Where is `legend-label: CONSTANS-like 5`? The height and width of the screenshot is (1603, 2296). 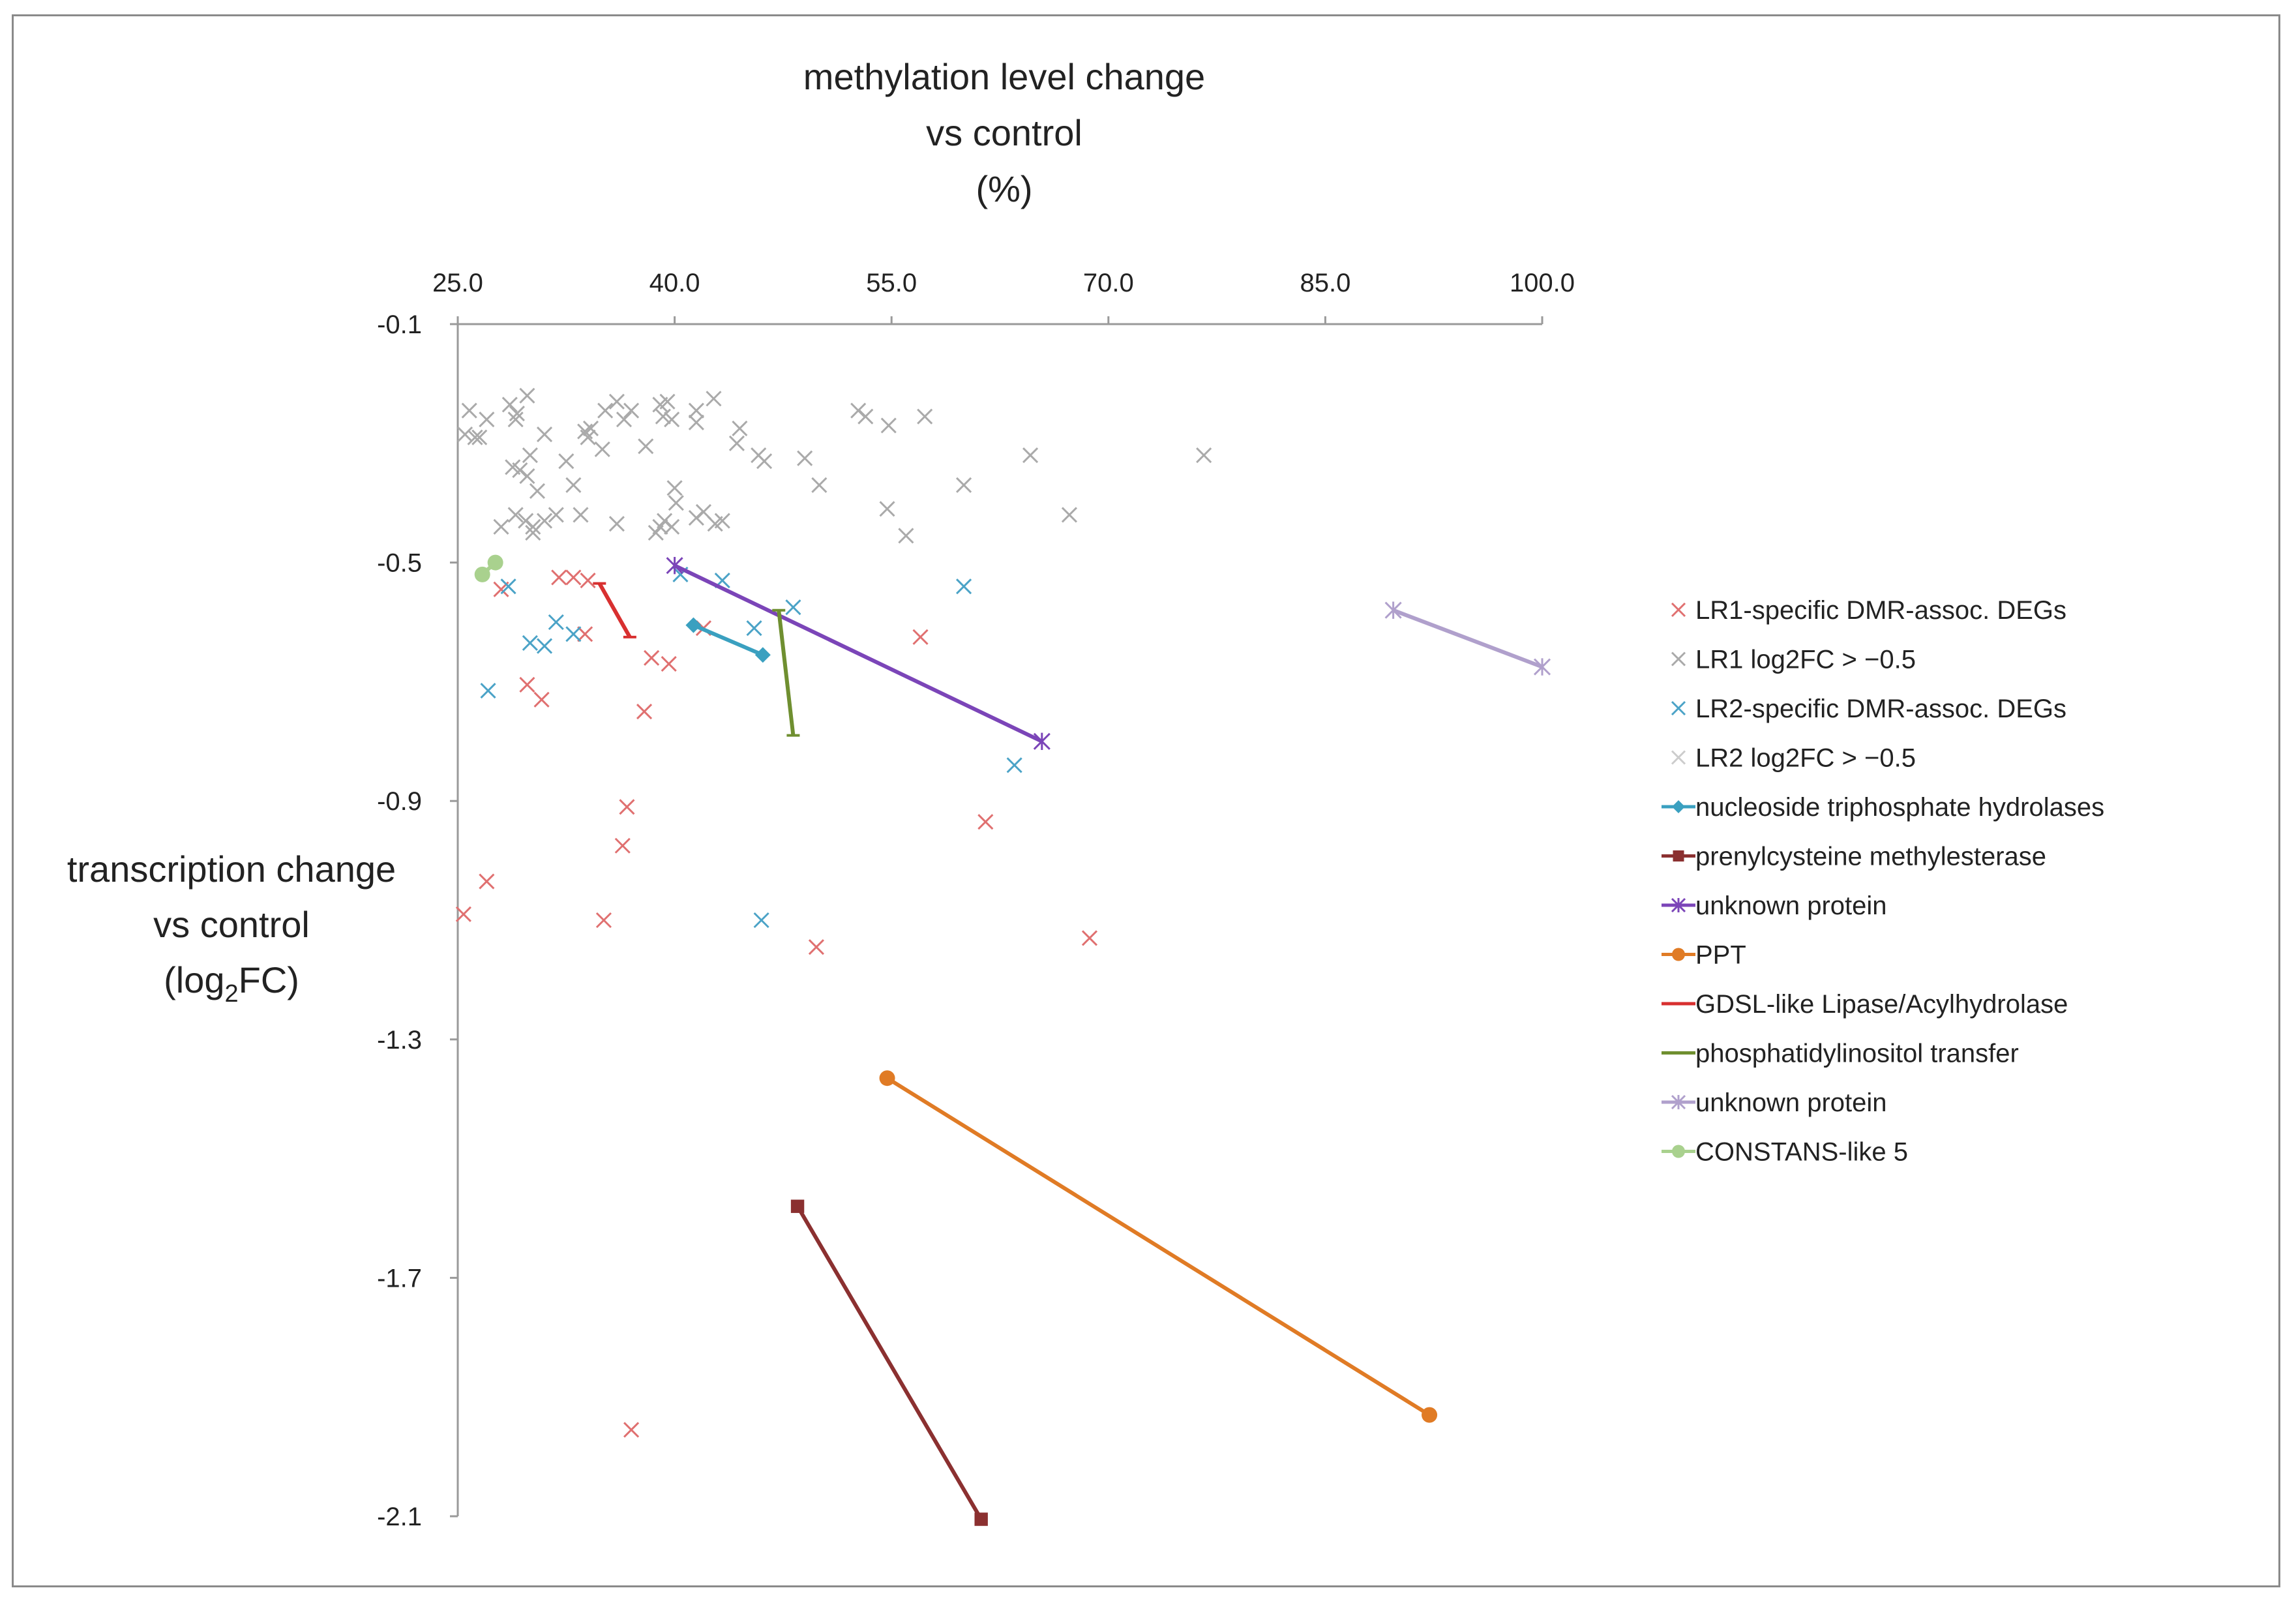 legend-label: CONSTANS-like 5 is located at coordinates (1801, 1152).